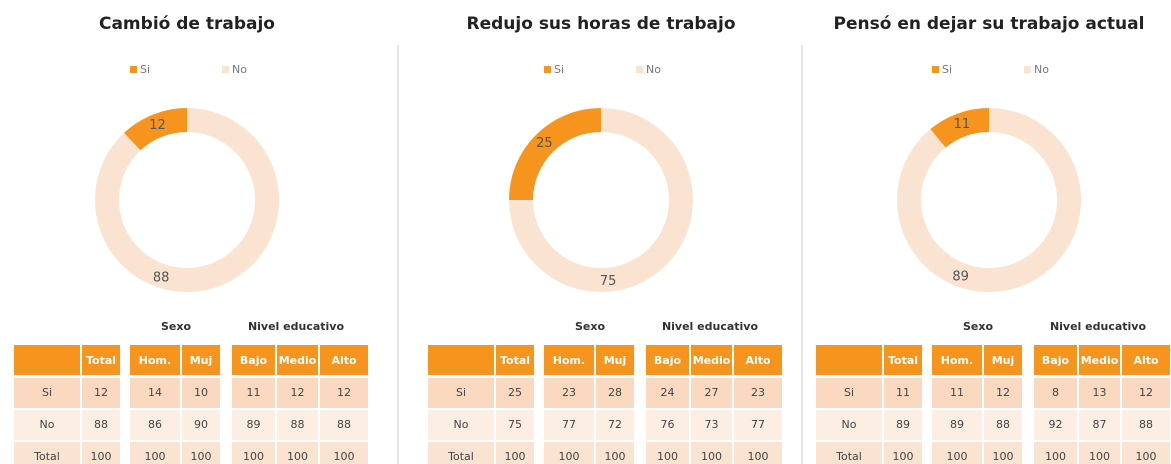 The width and height of the screenshot is (1171, 464). I want to click on cell-value: 24, so click(668, 392).